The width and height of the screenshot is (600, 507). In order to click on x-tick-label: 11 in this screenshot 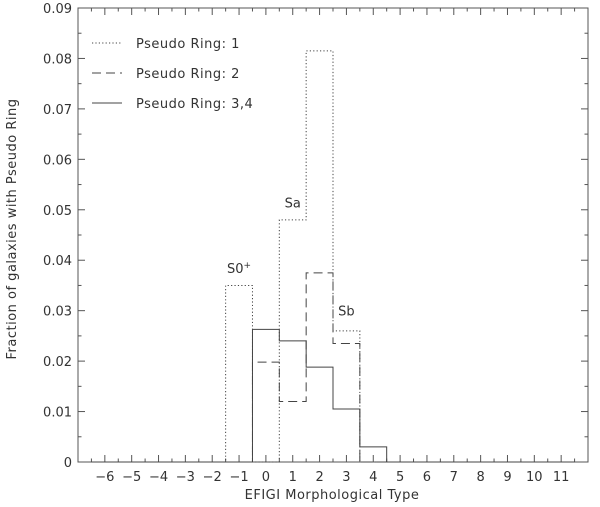, I will do `click(561, 477)`.